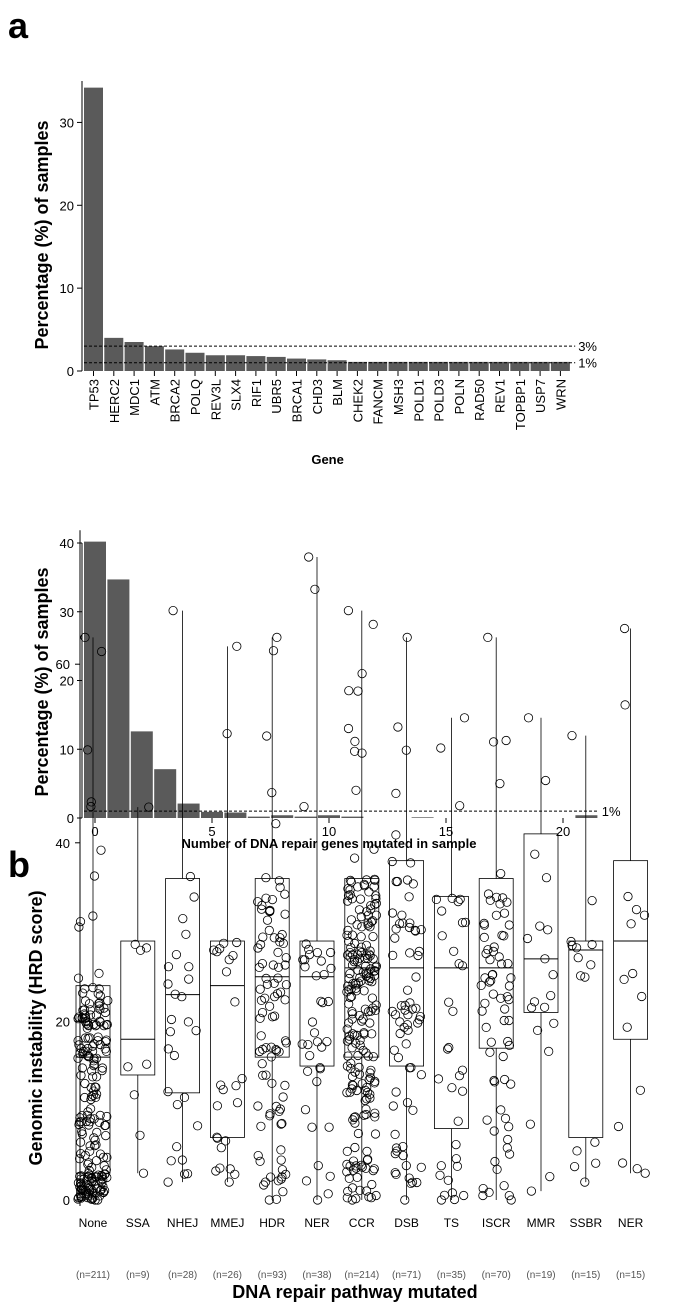  What do you see at coordinates (134, 397) in the screenshot?
I see `x-tick-label: MDC1` at bounding box center [134, 397].